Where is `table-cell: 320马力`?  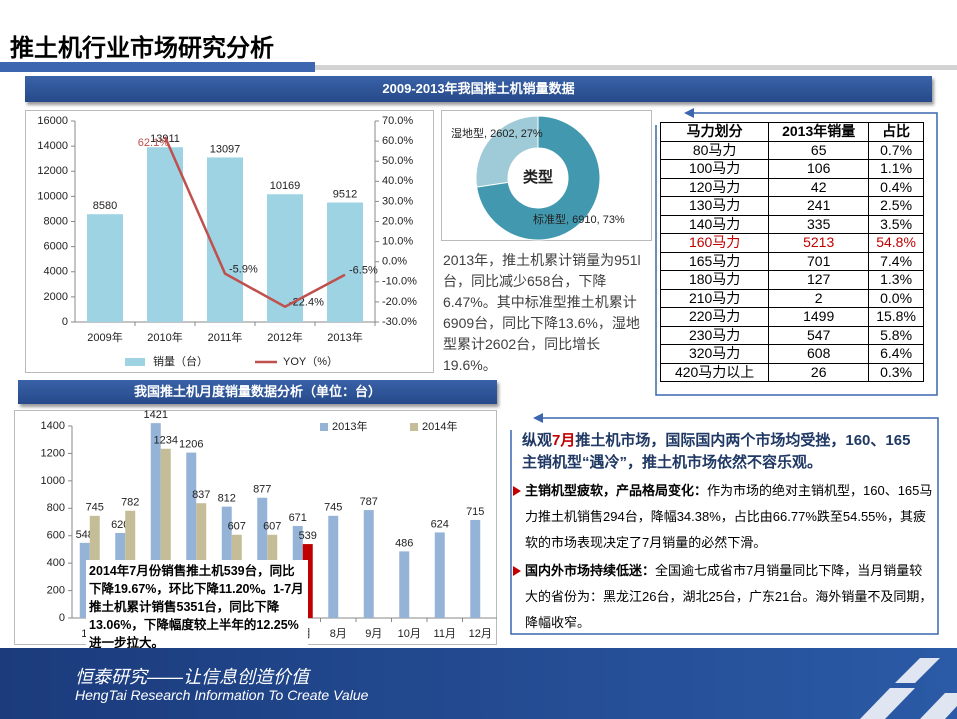
table-cell: 320马力 is located at coordinates (714, 354).